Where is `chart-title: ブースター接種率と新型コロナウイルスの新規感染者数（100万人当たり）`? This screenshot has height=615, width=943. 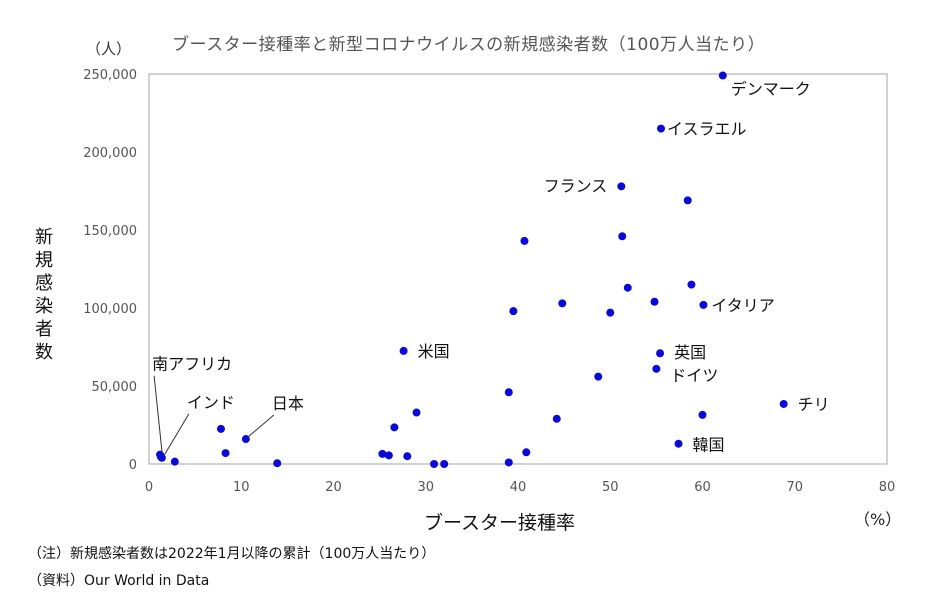
chart-title: ブースター接種率と新型コロナウイルスの新規感染者数（100万人当たり） is located at coordinates (469, 45).